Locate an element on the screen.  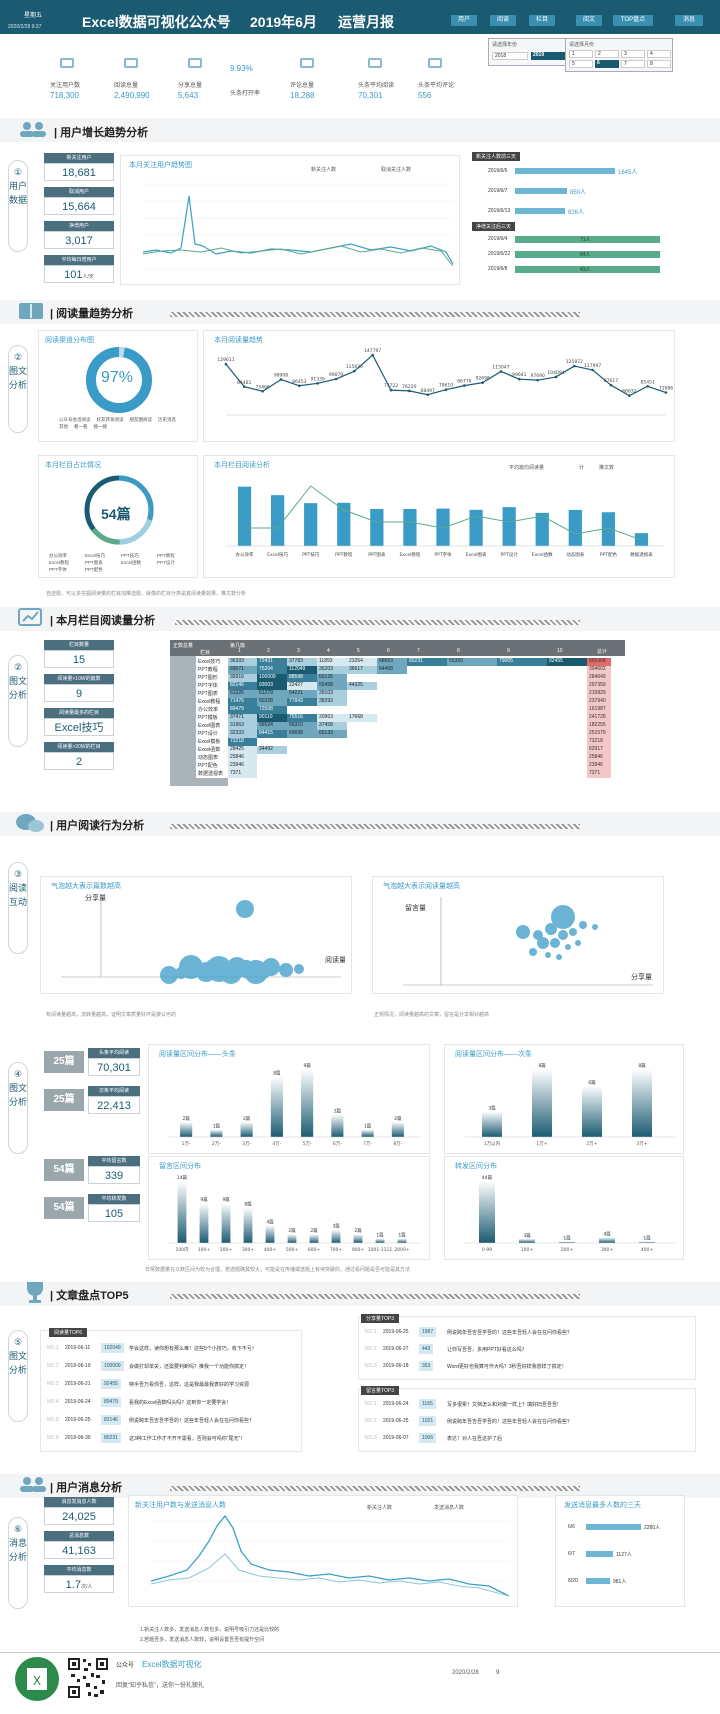
hist-forward-panel: 转发区间分布 44篇 0-99 3篇 100+ 1篇 200+ 4篇 300+ 1篇 400+ is located at coordinates (564, 1208).